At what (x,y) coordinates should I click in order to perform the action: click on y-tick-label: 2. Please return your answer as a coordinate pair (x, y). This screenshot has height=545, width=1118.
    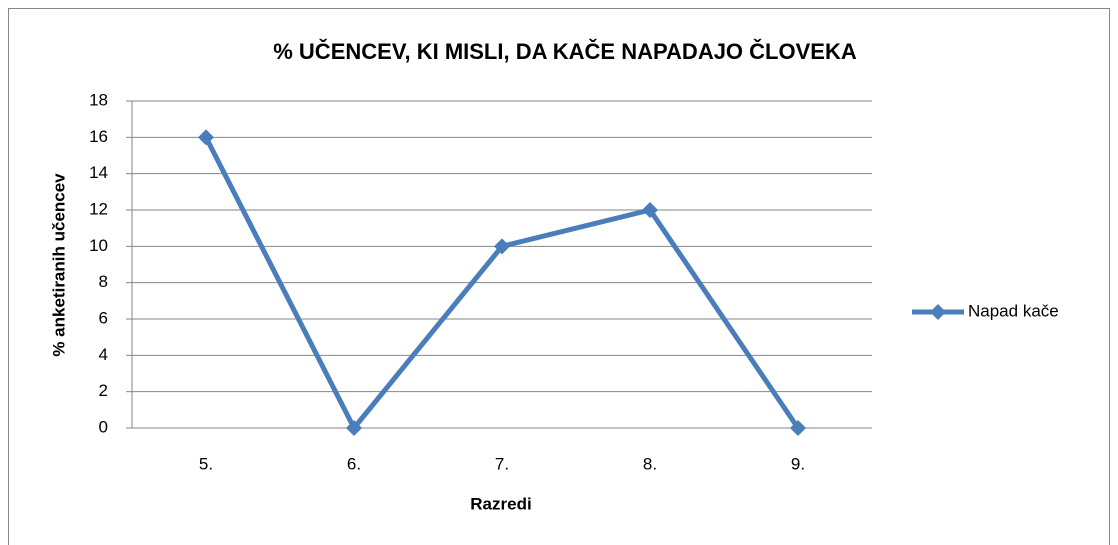
    Looking at the image, I should click on (103, 390).